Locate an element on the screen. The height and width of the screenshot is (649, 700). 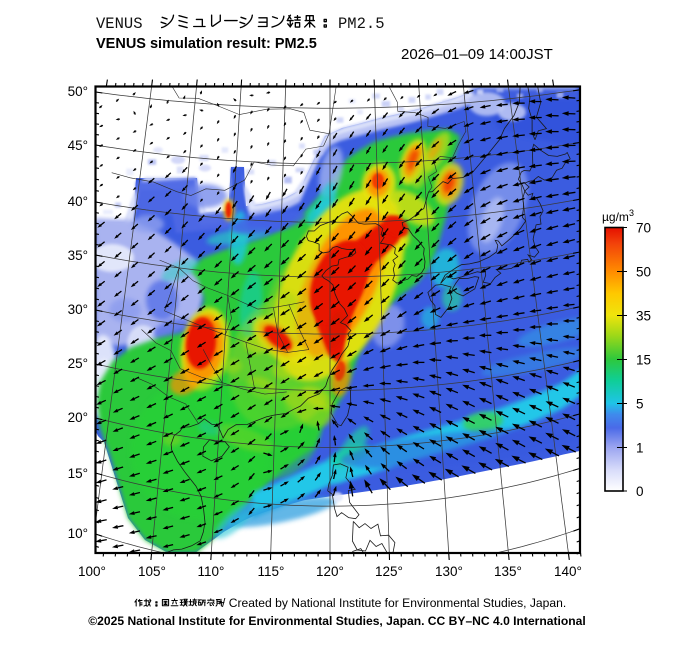
svg-text: 10° is located at coordinates (78, 533).